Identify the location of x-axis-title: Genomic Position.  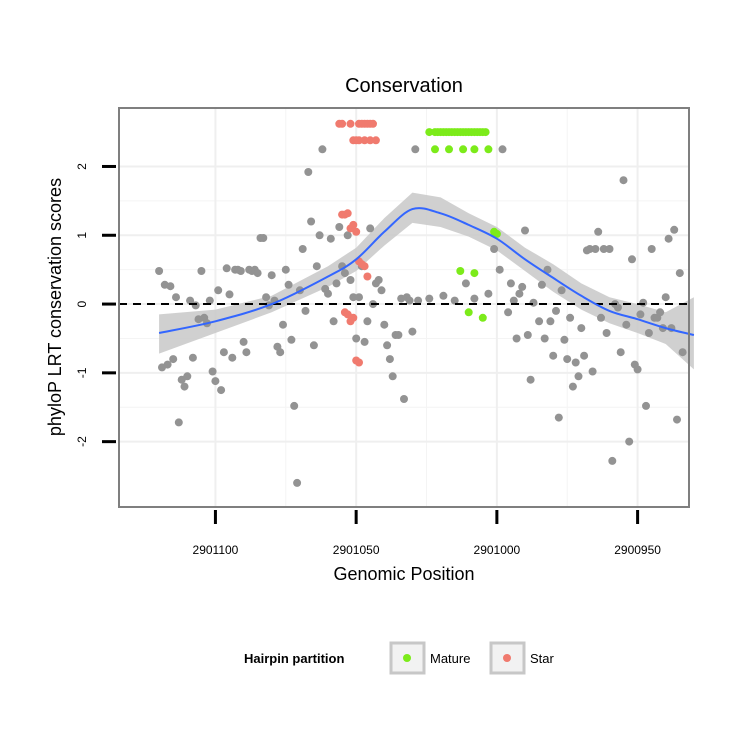
(403, 574).